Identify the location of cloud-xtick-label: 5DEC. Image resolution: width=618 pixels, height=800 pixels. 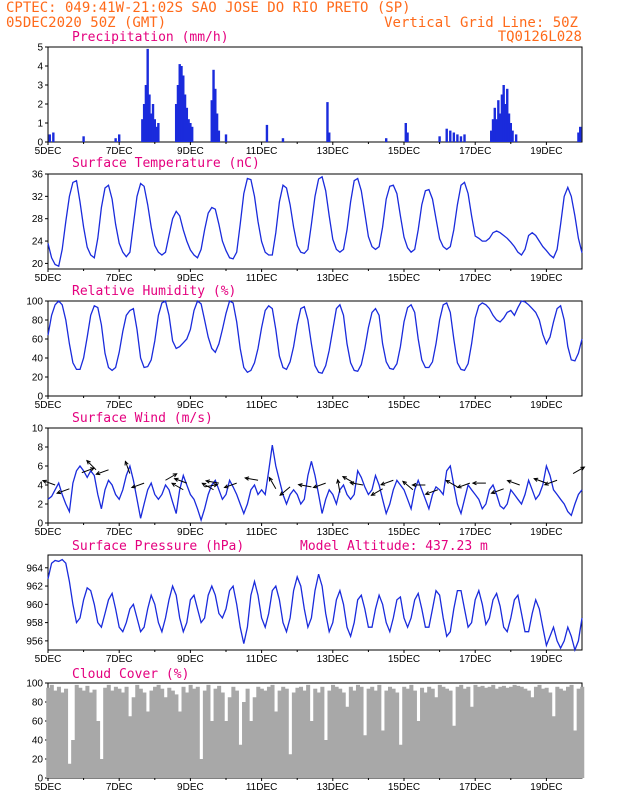
(48, 787).